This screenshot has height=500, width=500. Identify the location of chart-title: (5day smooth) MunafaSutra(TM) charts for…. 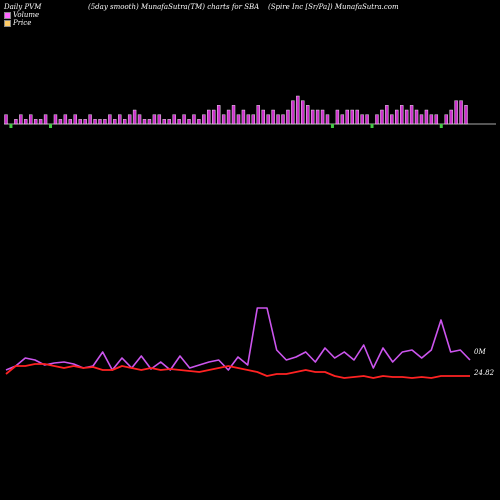
(174, 7).